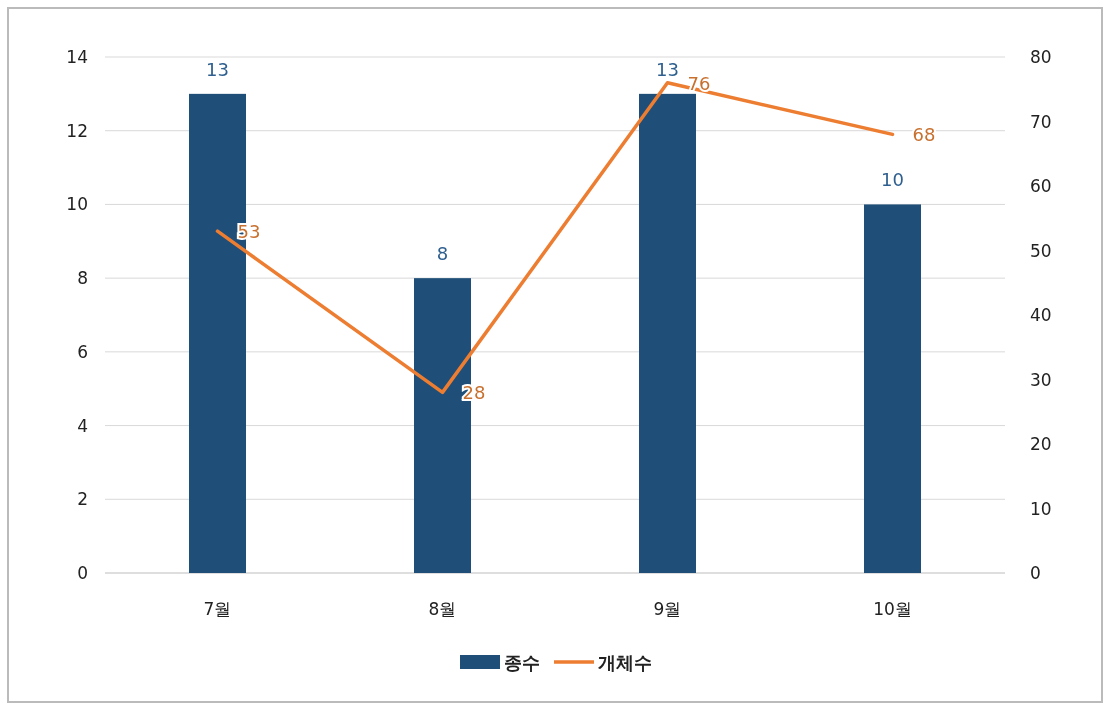 Image resolution: width=1110 pixels, height=710 pixels. I want to click on x-tick-label: 9월, so click(667, 609).